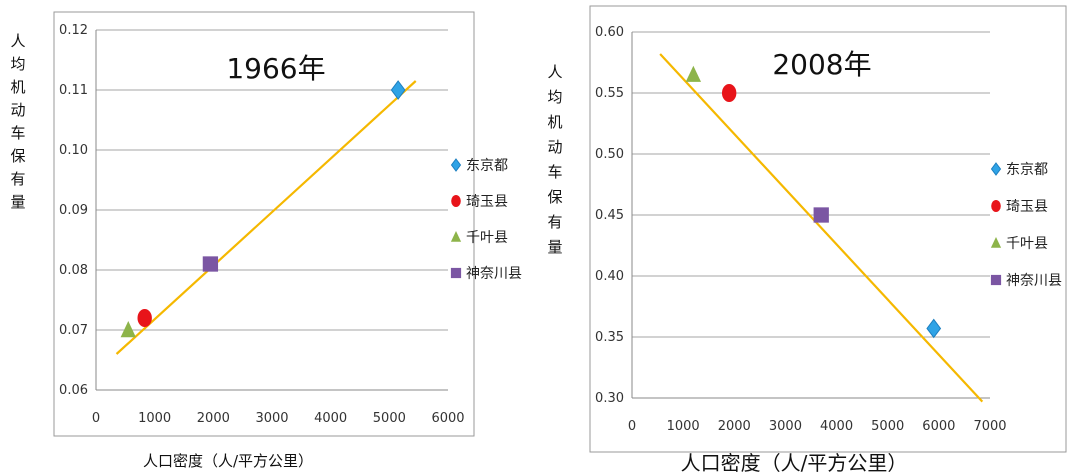 The height and width of the screenshot is (476, 1080). What do you see at coordinates (609, 32) in the screenshot?
I see `y-tick-label: 0.60` at bounding box center [609, 32].